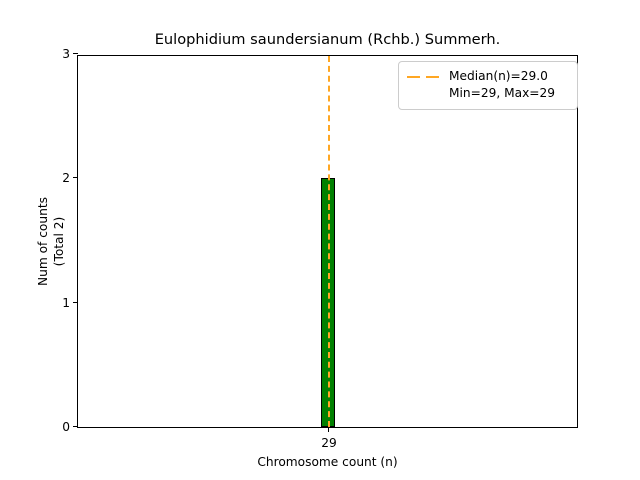 This screenshot has width=640, height=480. Describe the element at coordinates (43, 241) in the screenshot. I see `y-axis-label-line1: Num of counts` at that location.